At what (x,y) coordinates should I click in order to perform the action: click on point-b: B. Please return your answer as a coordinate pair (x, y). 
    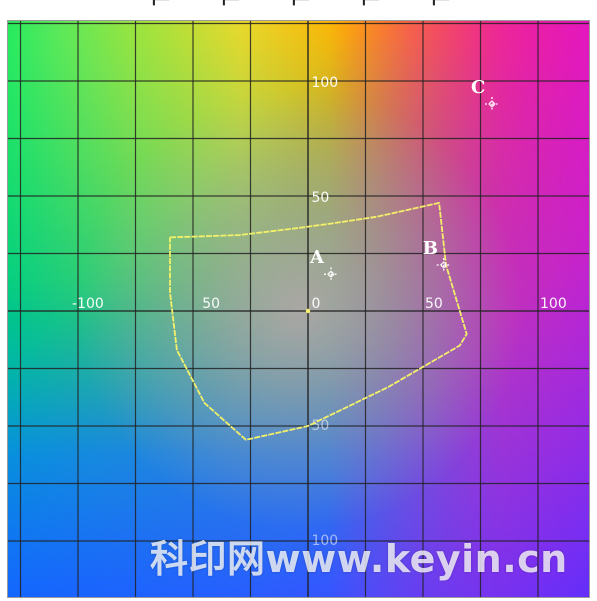
    Looking at the image, I should click on (437, 255).